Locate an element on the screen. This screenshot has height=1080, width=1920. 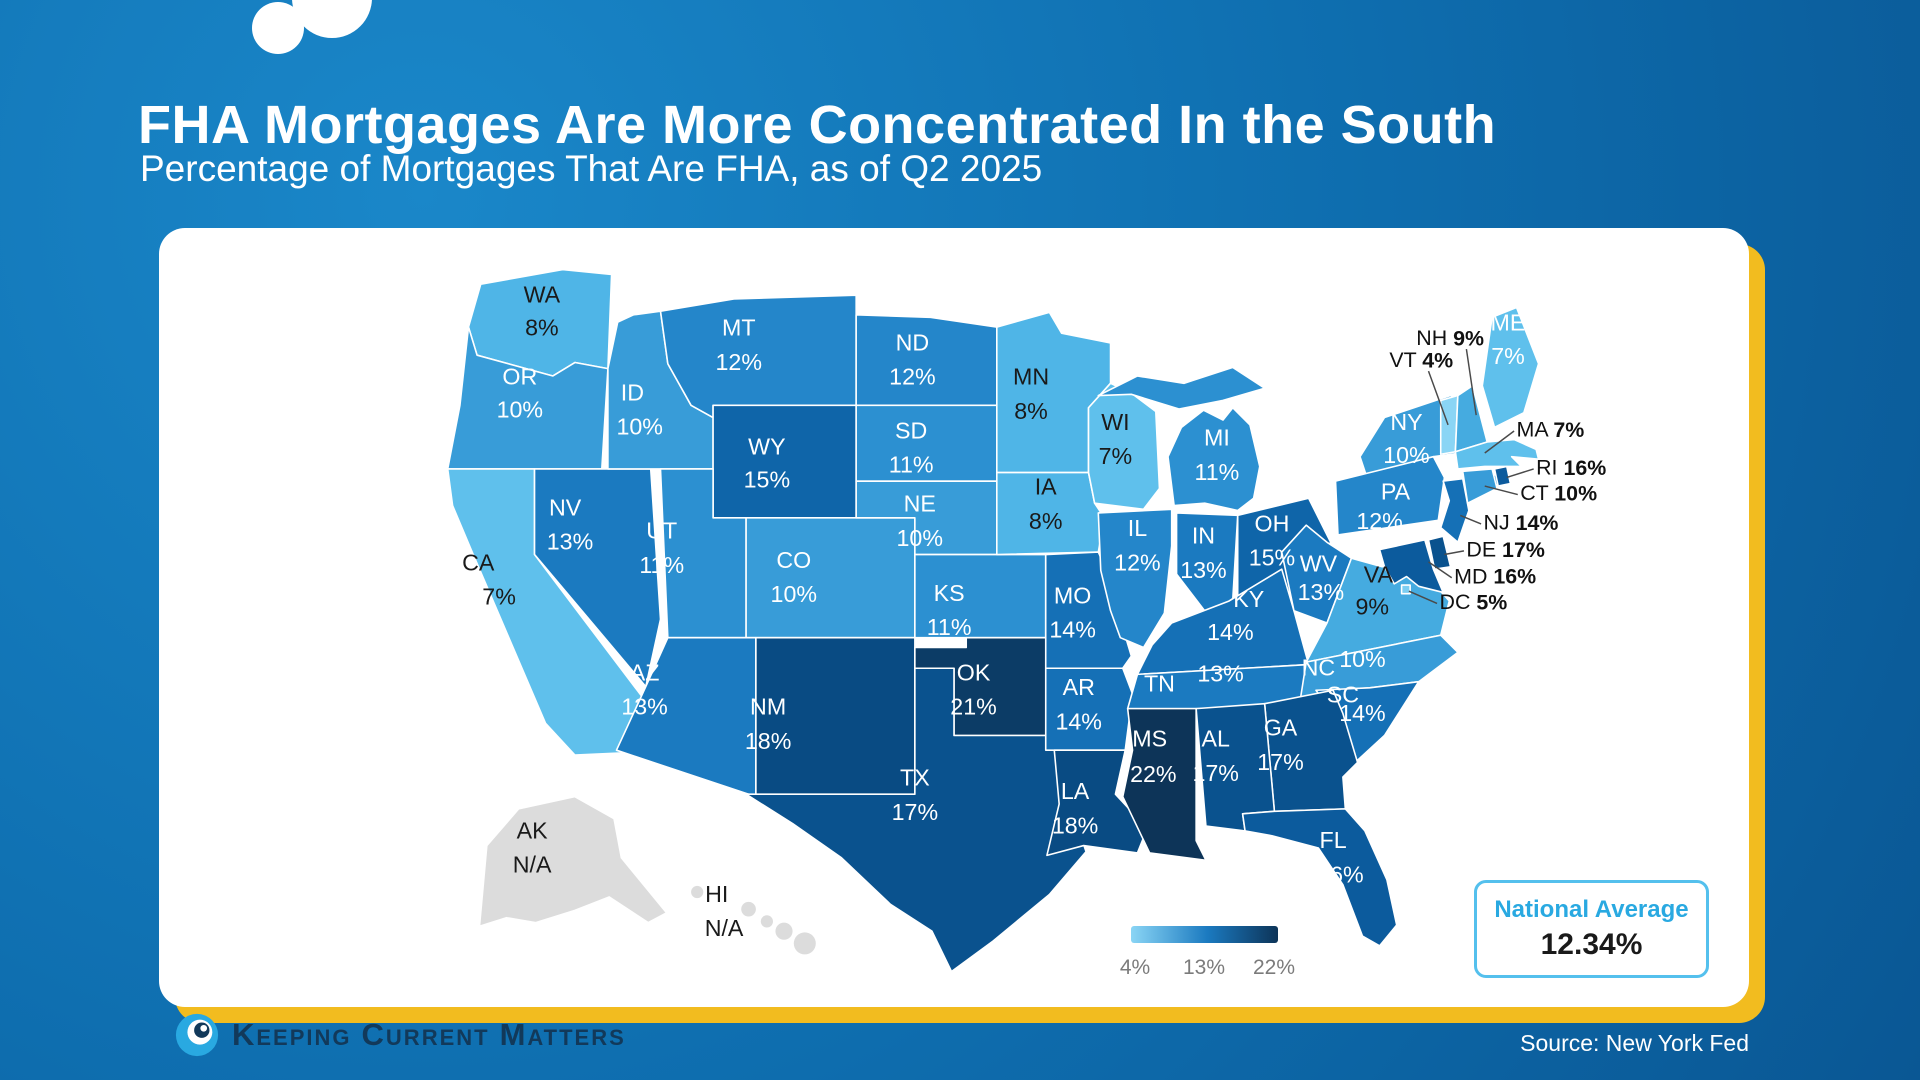
state-label-PA: PA is located at coordinates (1396, 492).